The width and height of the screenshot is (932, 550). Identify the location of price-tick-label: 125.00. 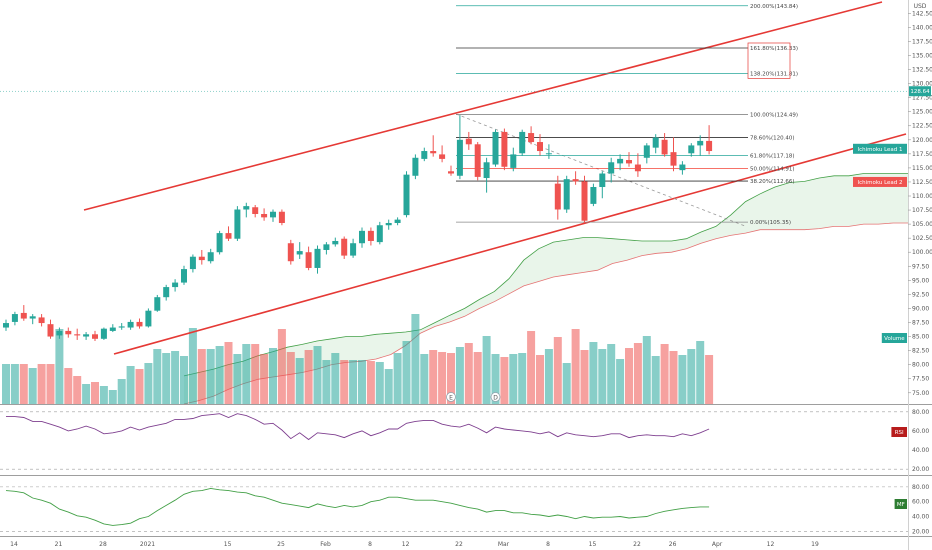
(922, 112).